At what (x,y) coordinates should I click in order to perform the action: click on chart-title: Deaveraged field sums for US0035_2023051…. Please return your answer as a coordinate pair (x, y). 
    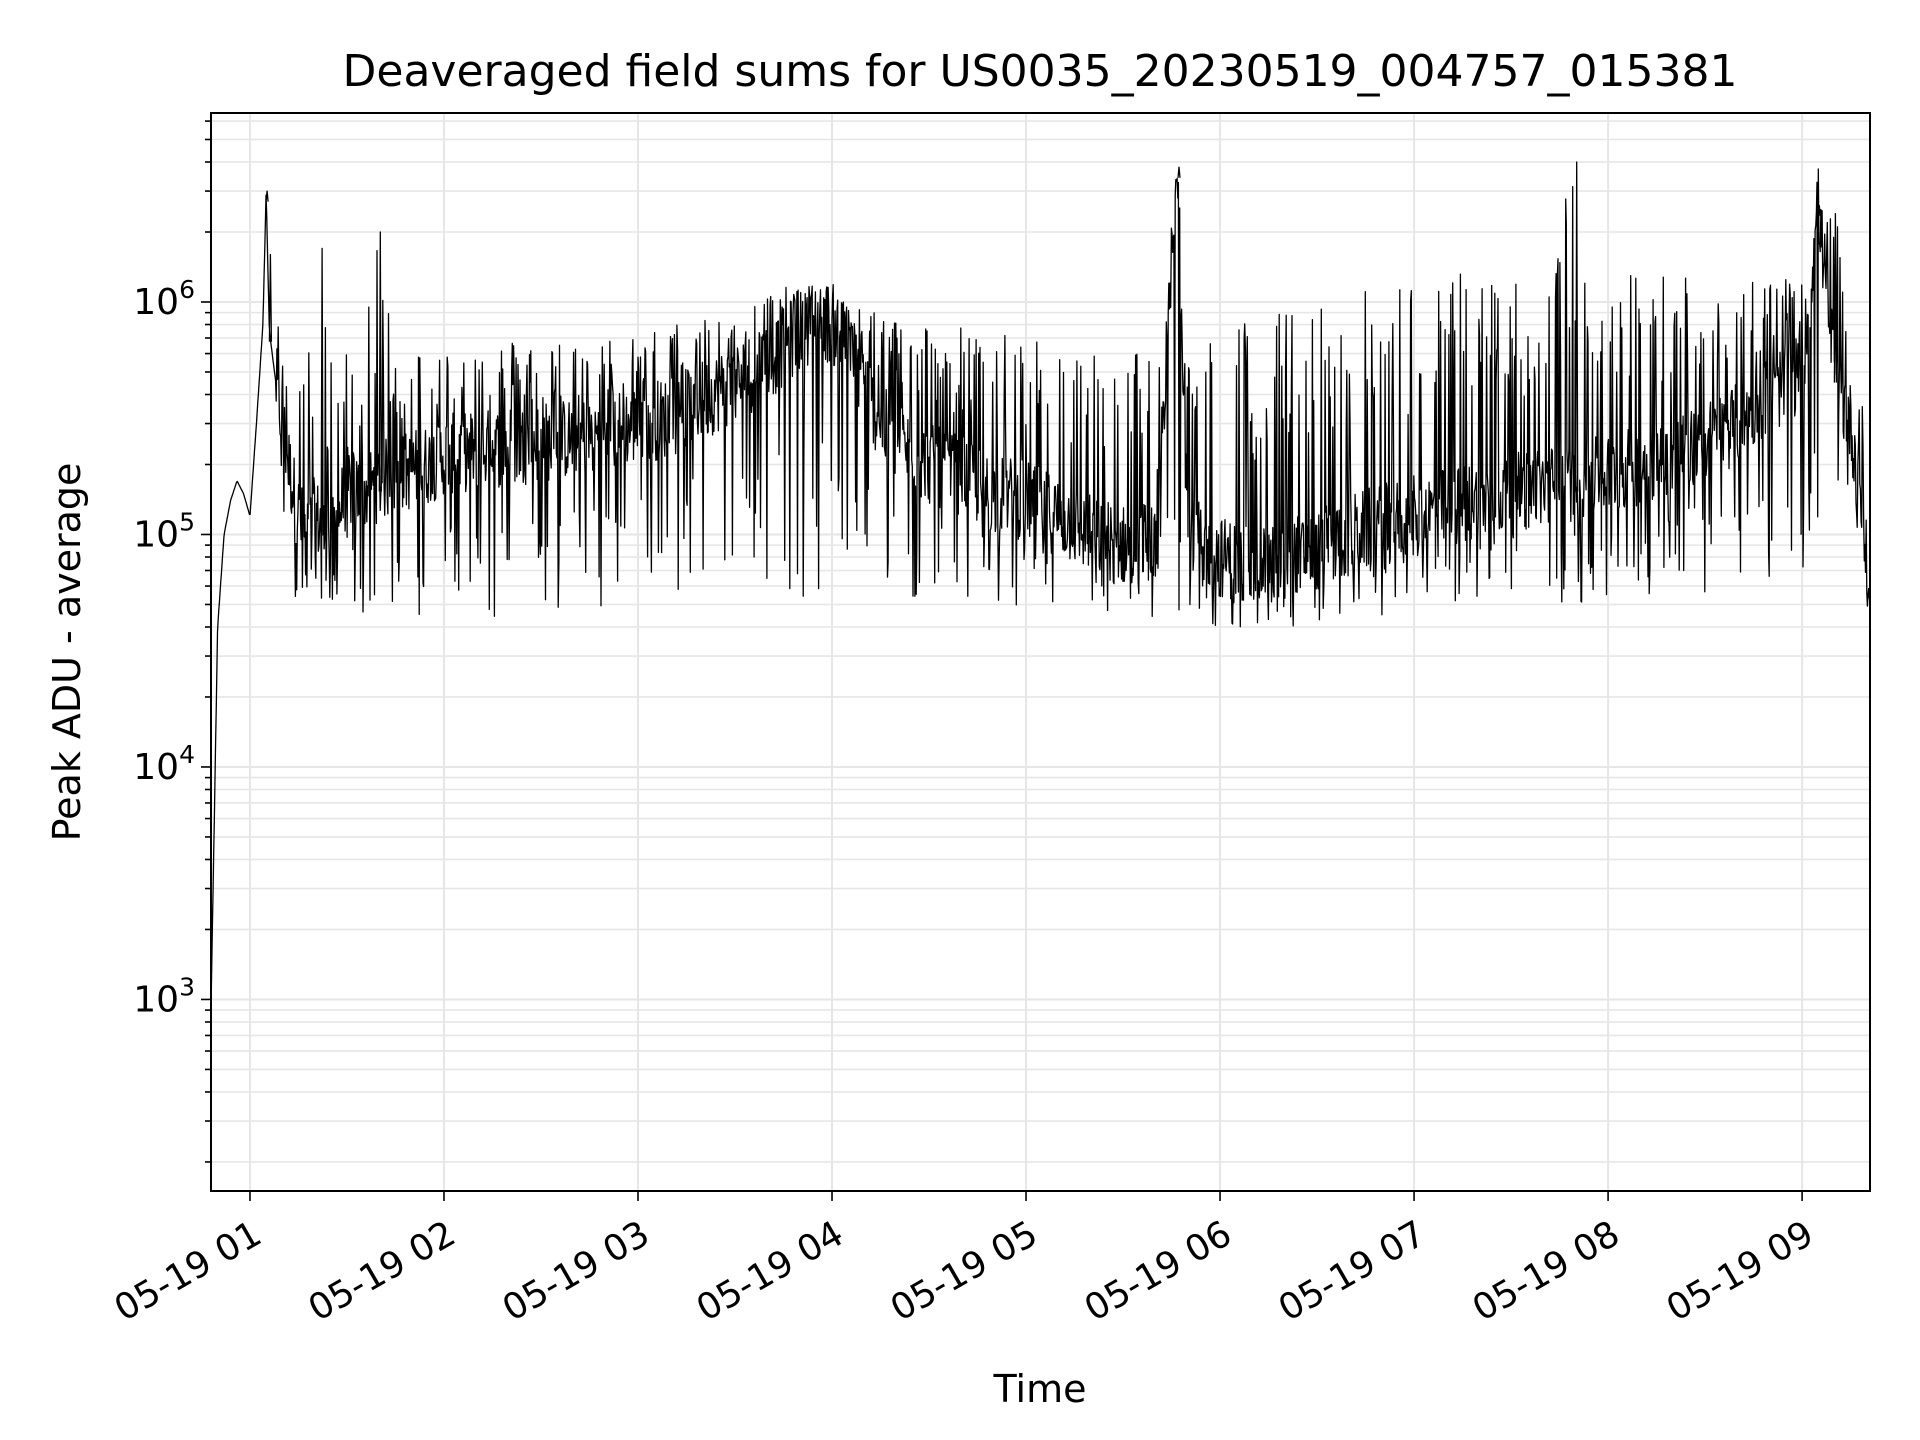
    Looking at the image, I should click on (1040, 71).